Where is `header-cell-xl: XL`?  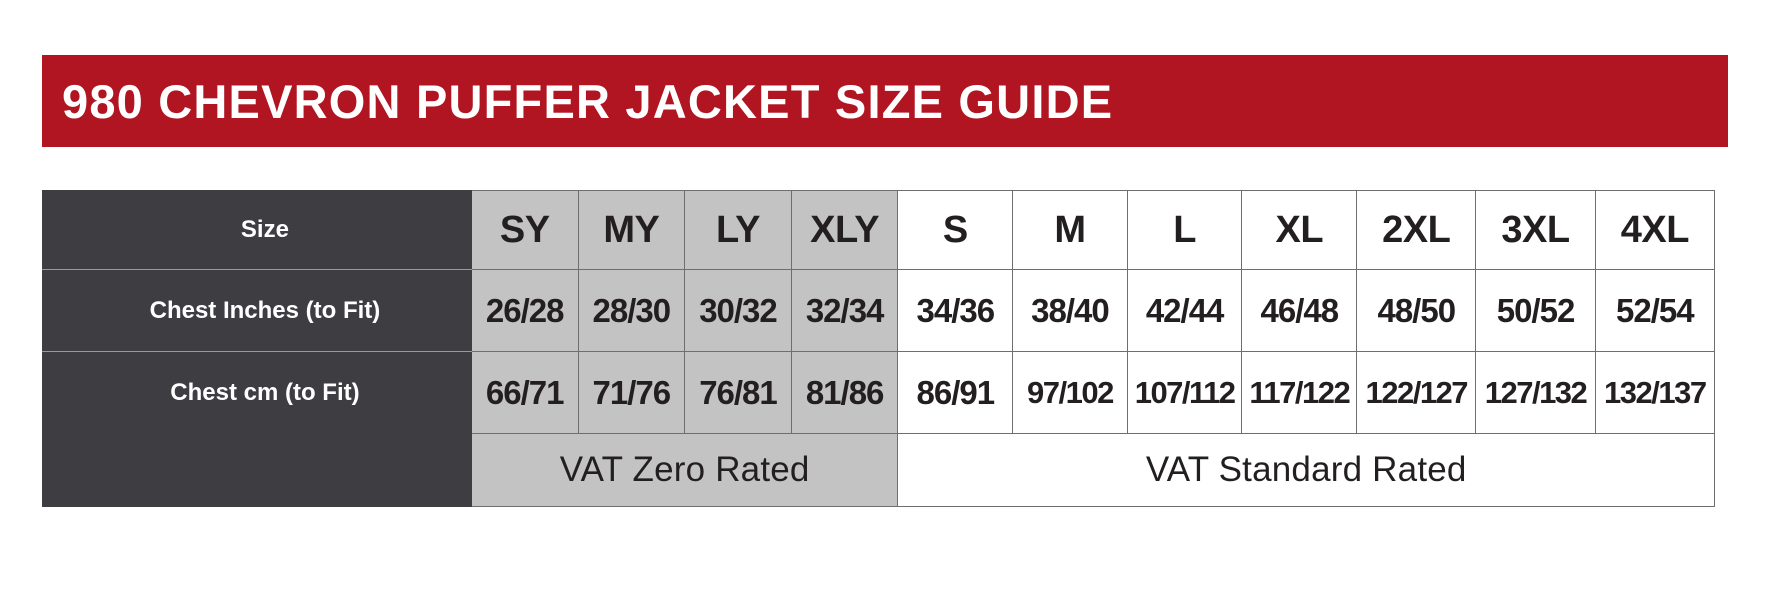 header-cell-xl: XL is located at coordinates (1299, 230).